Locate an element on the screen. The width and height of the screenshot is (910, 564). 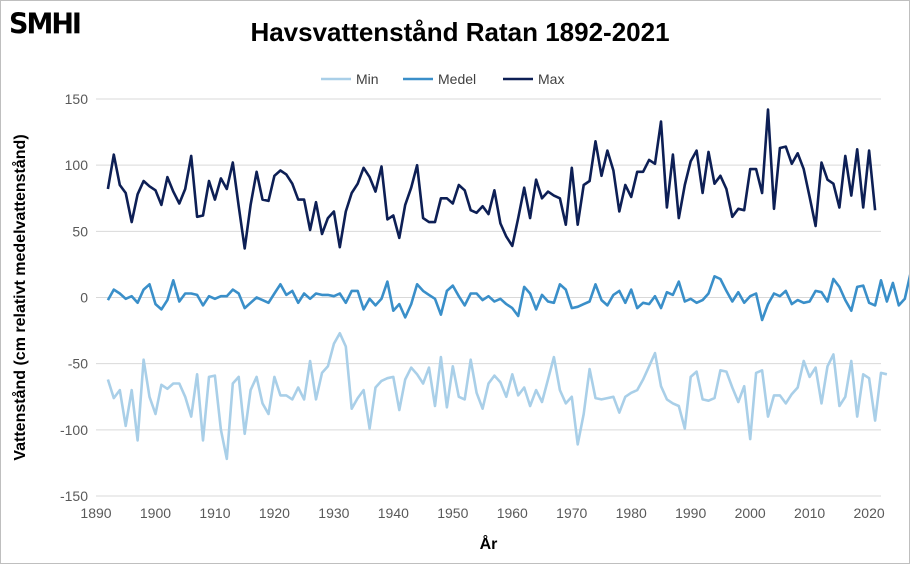
y-tick-label: 0 is located at coordinates (84, 298).